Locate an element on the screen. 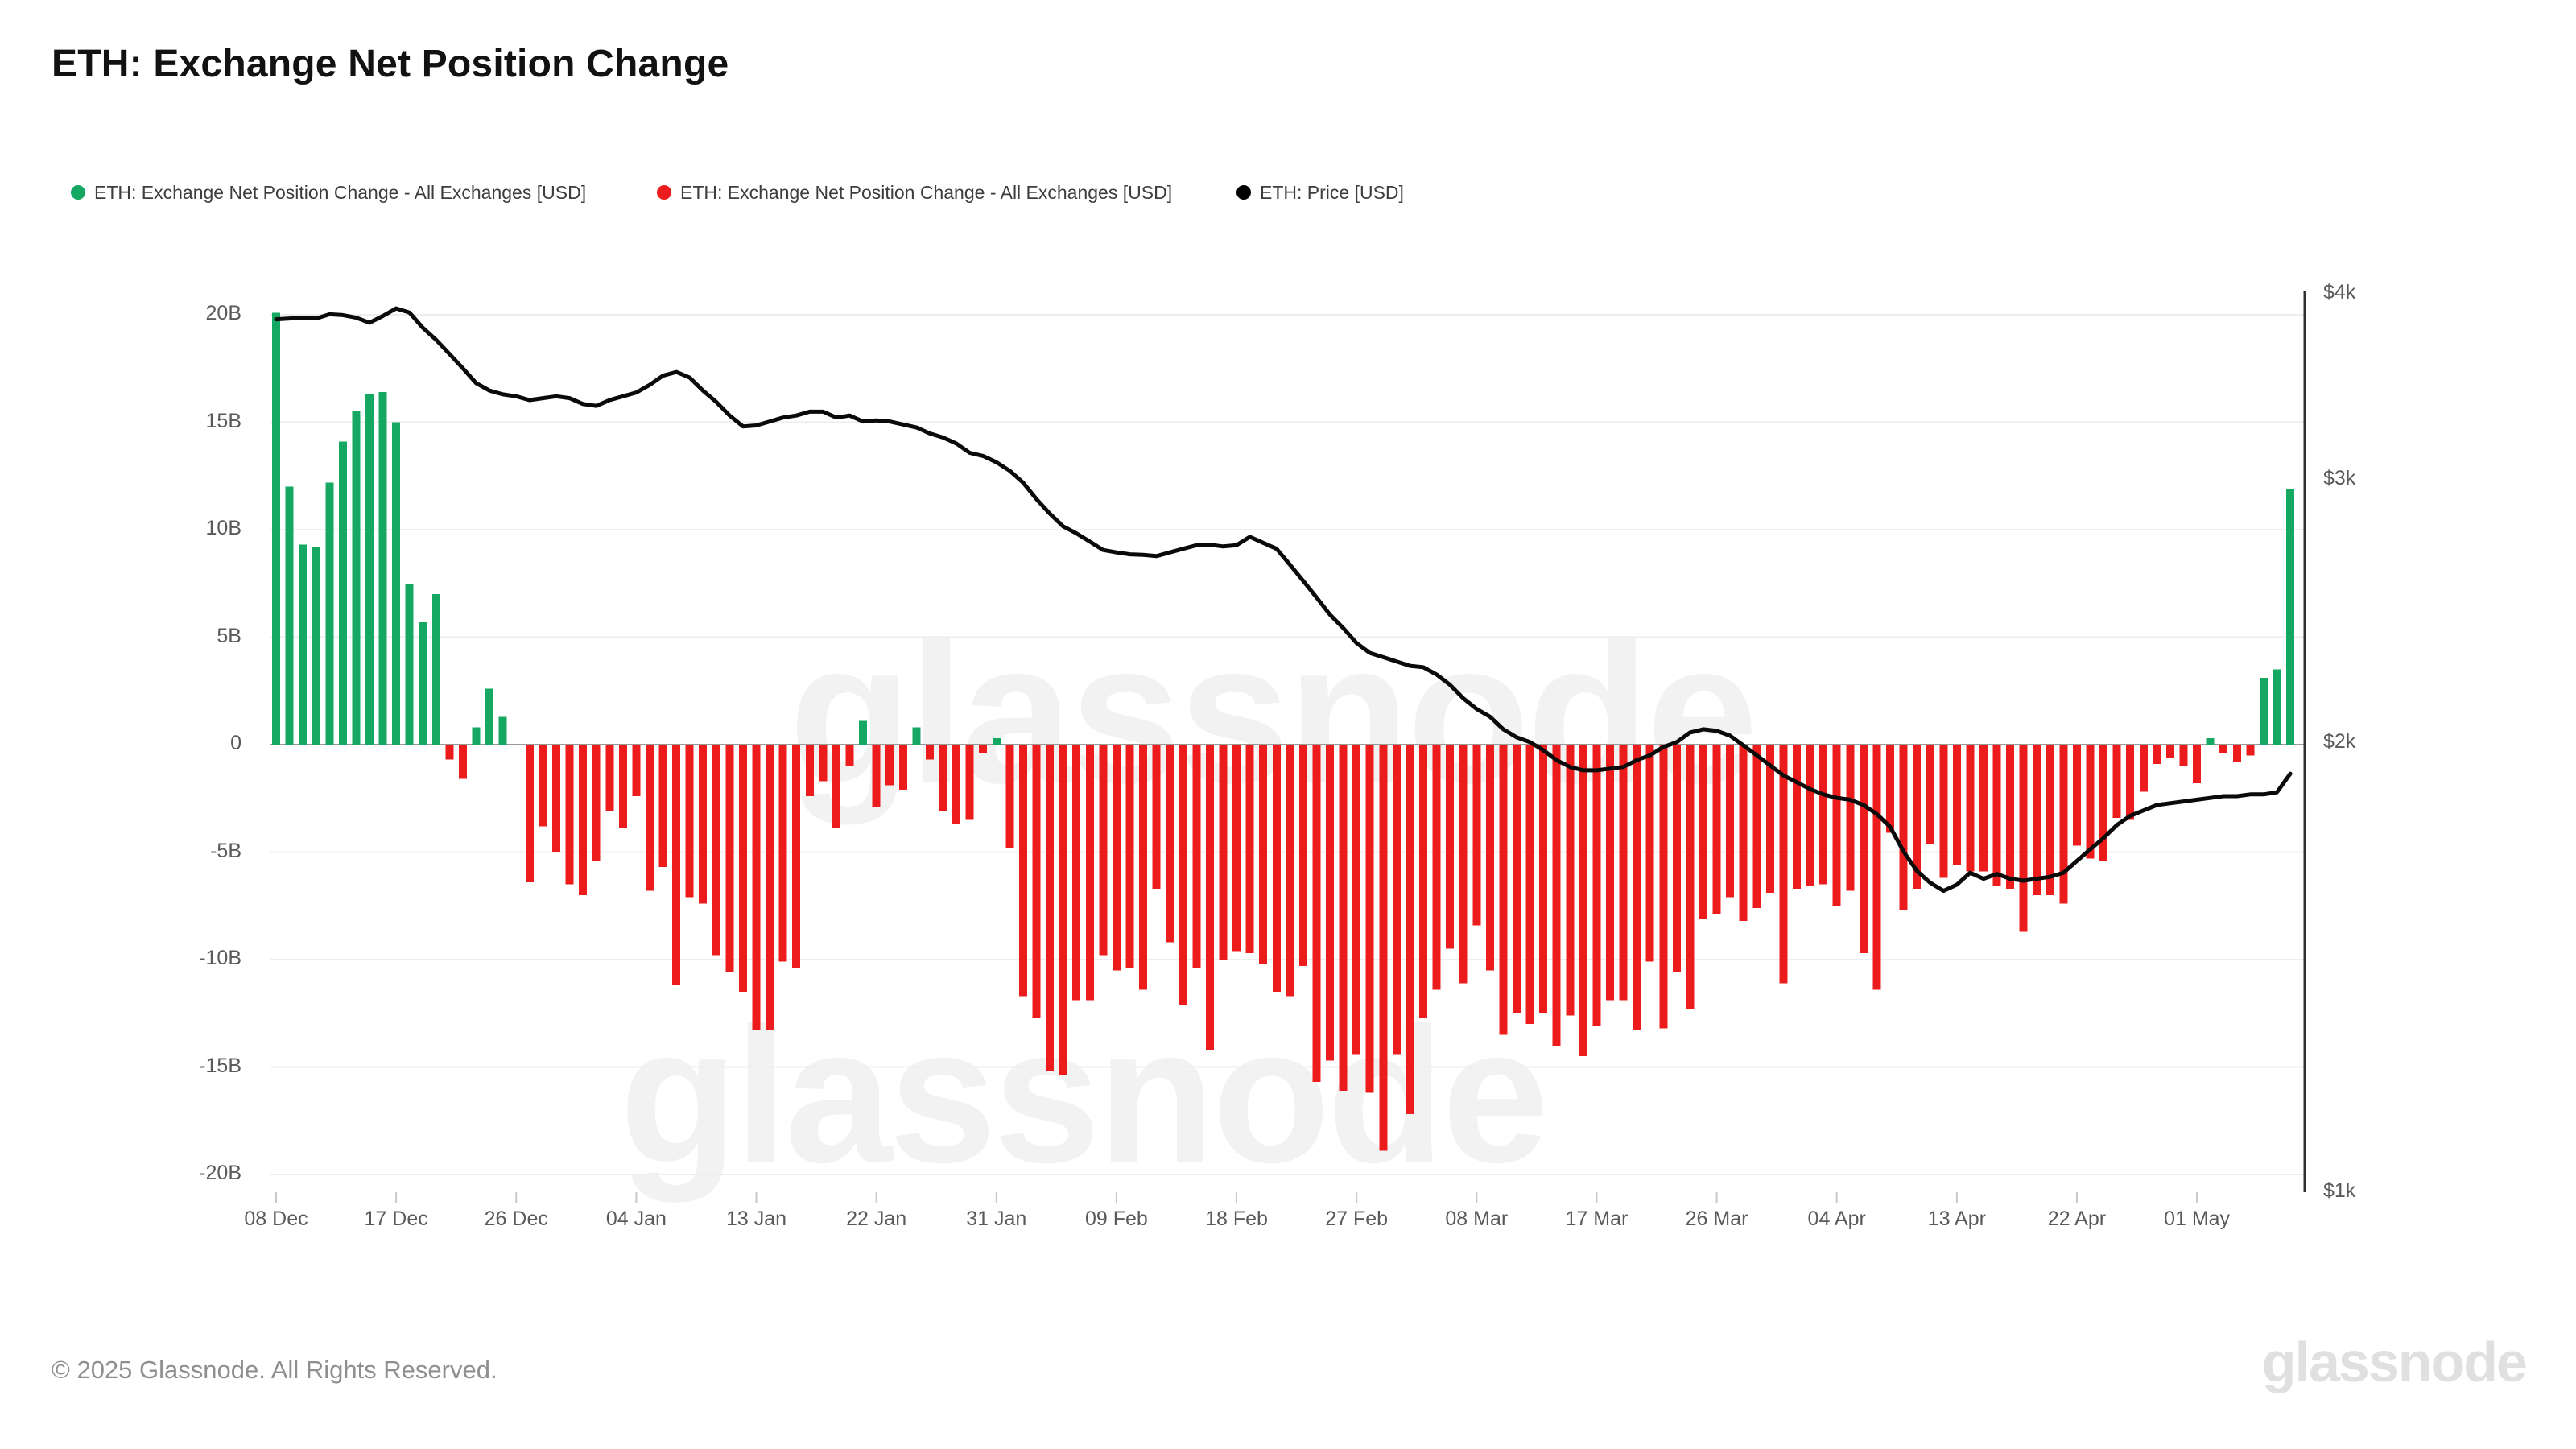  x-axis-tick-label: 01 May is located at coordinates (2197, 1219).